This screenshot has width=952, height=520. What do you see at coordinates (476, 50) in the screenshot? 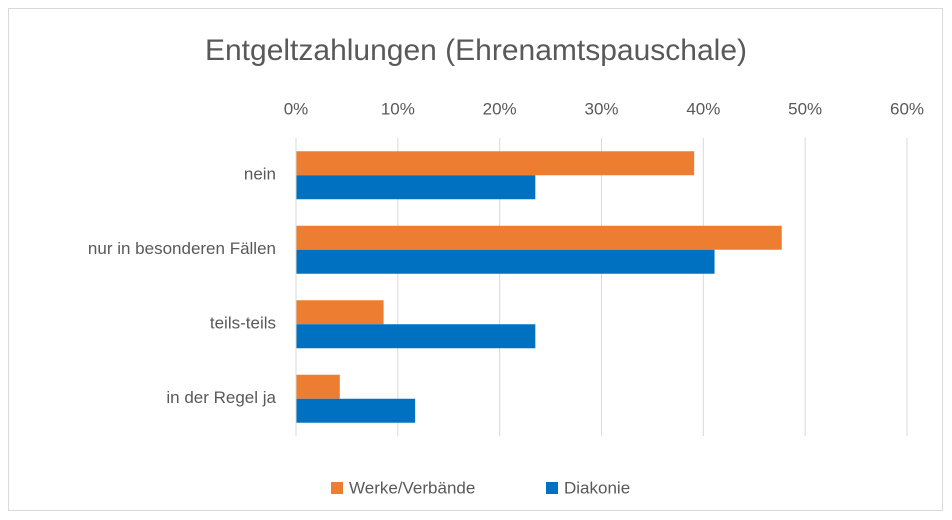
I see `chart-title: Entgeltzahlungen (Ehrenamtspauschale)` at bounding box center [476, 50].